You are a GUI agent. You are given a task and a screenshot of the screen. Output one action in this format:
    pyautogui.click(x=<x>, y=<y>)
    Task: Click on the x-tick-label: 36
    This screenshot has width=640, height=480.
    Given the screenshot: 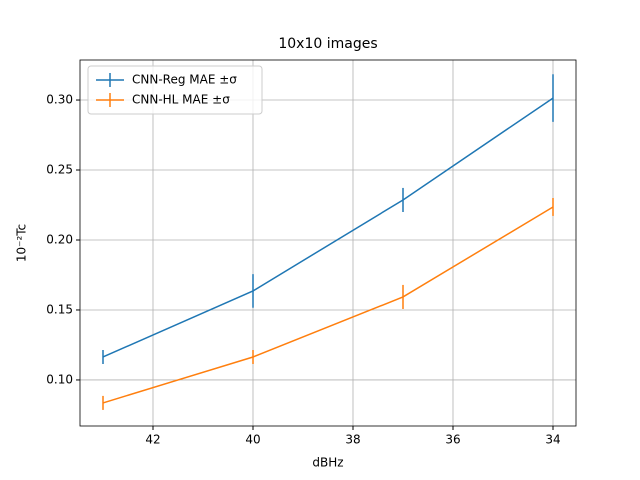 What is the action you would take?
    pyautogui.click(x=452, y=440)
    